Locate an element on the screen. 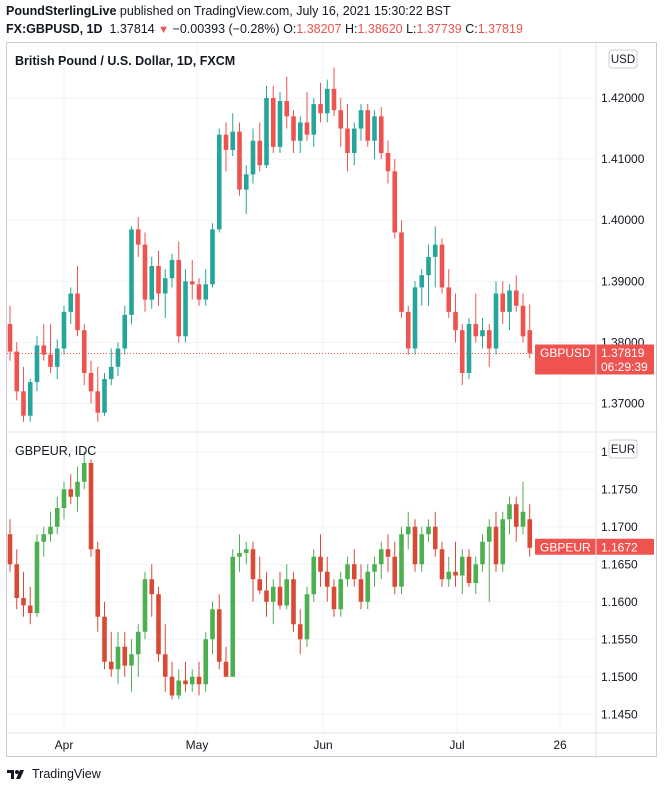  open-label: O: is located at coordinates (290, 29).